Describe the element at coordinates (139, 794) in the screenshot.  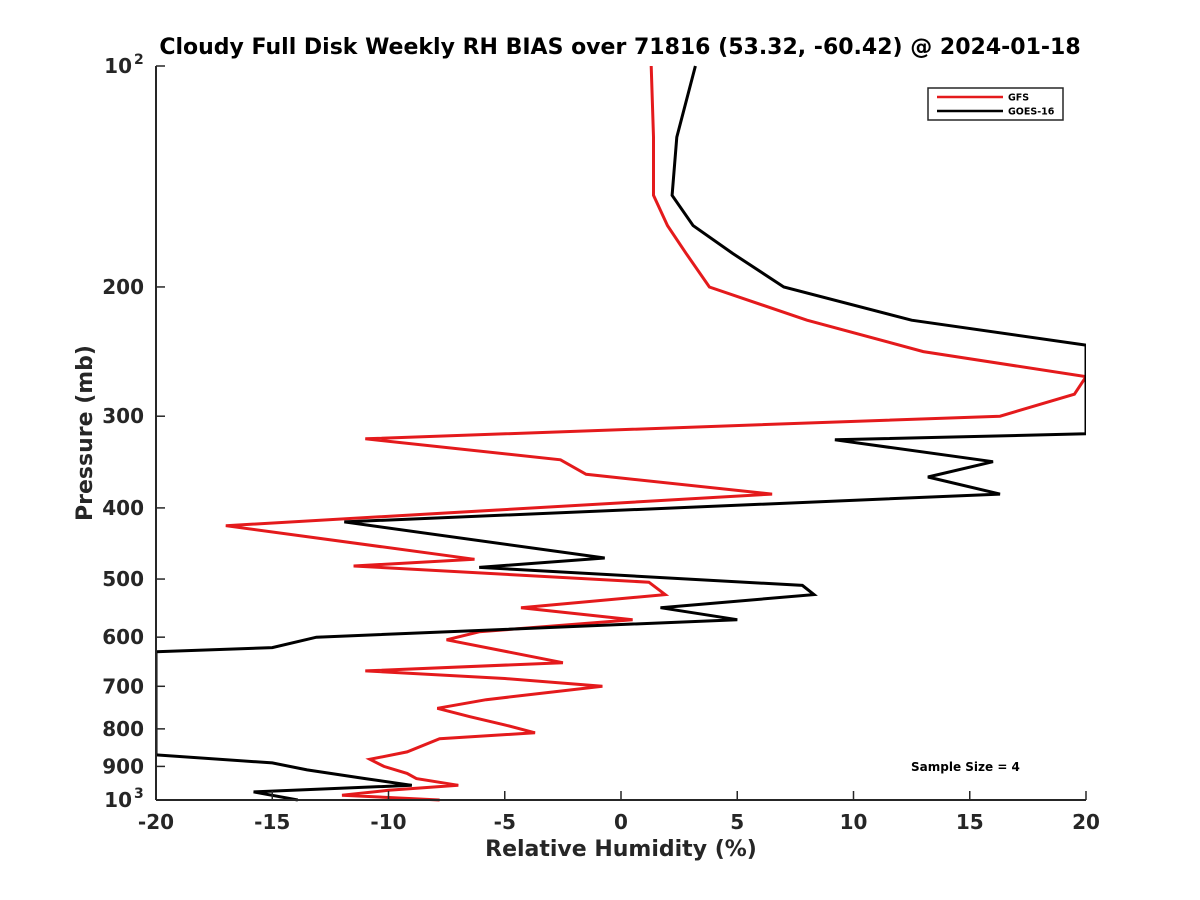
I see `y-tick-exponent: 3` at that location.